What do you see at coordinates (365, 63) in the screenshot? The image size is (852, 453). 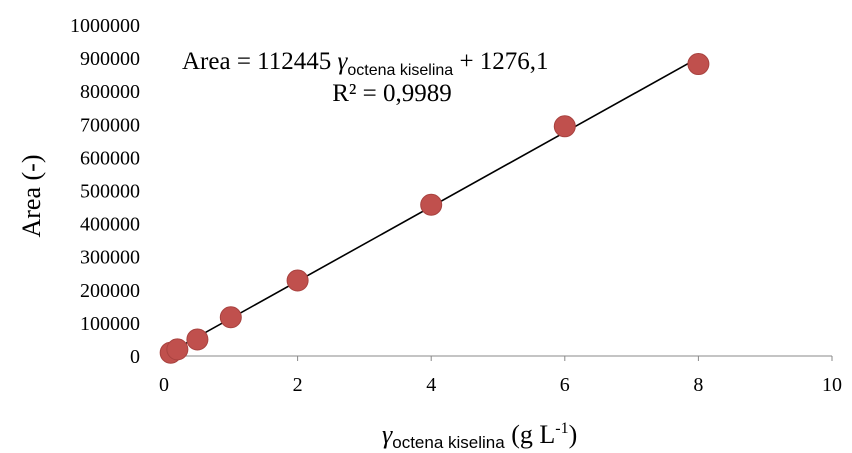 I see `trendline-equation: Area = 112445 γoctena kiselina + 1276,1` at bounding box center [365, 63].